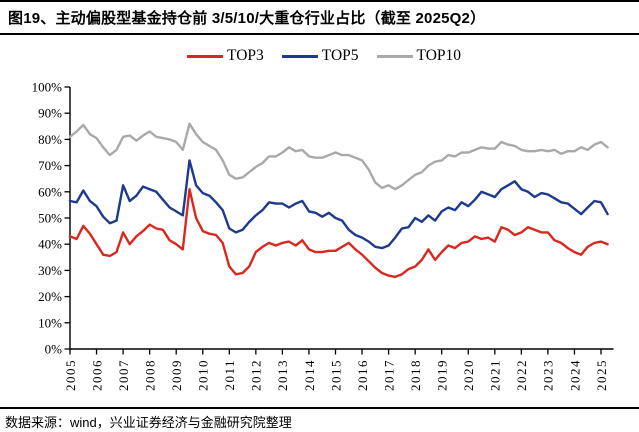  I want to click on x-axis-label: 2008, so click(149, 375).